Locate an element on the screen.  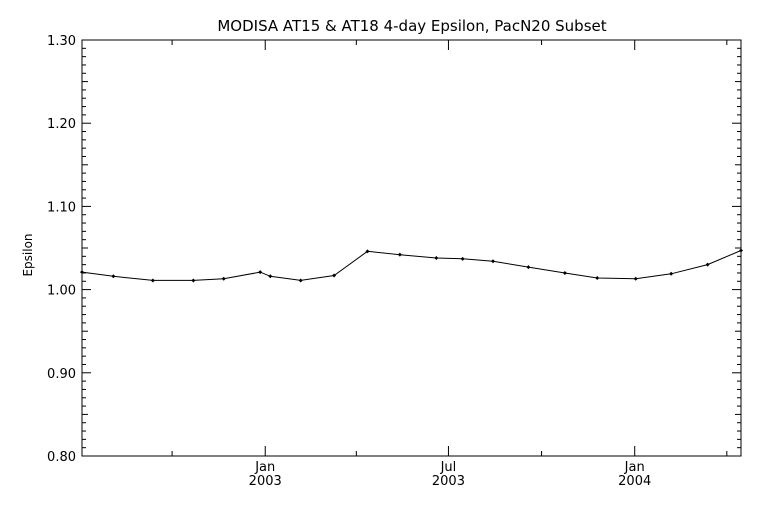
y-tick-label: 1.00 is located at coordinates (61, 291).